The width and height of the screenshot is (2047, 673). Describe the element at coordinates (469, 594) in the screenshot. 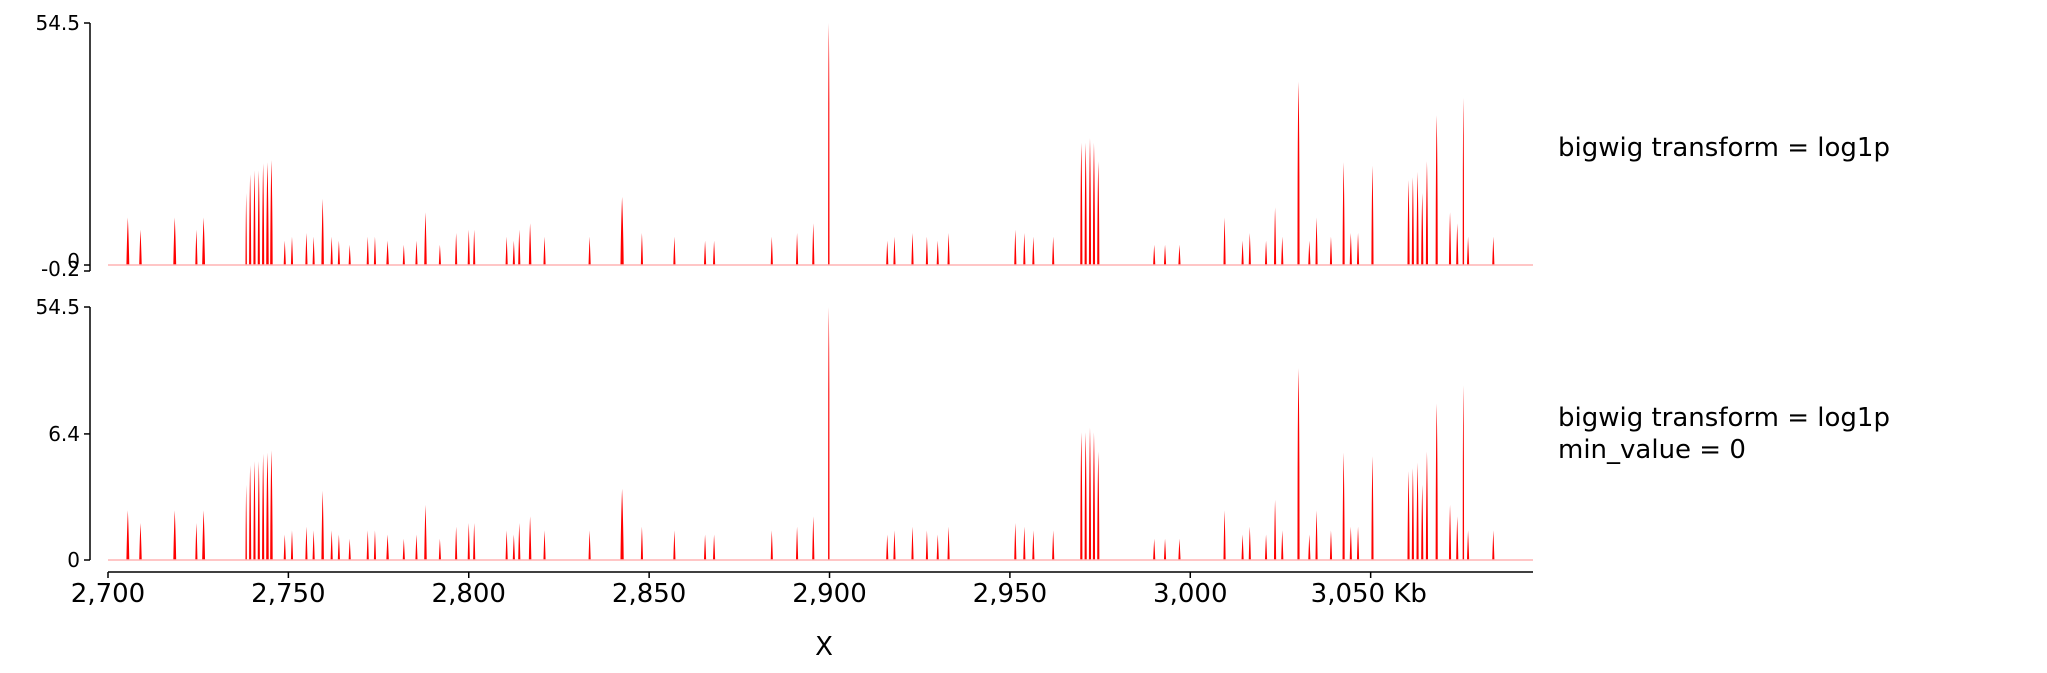

I see `x-tick-label-2: 2,800` at that location.